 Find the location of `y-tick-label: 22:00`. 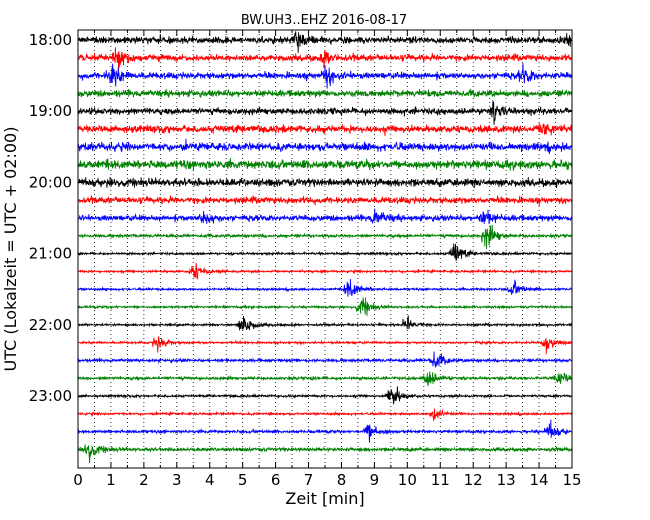

y-tick-label: 22:00 is located at coordinates (50, 325).